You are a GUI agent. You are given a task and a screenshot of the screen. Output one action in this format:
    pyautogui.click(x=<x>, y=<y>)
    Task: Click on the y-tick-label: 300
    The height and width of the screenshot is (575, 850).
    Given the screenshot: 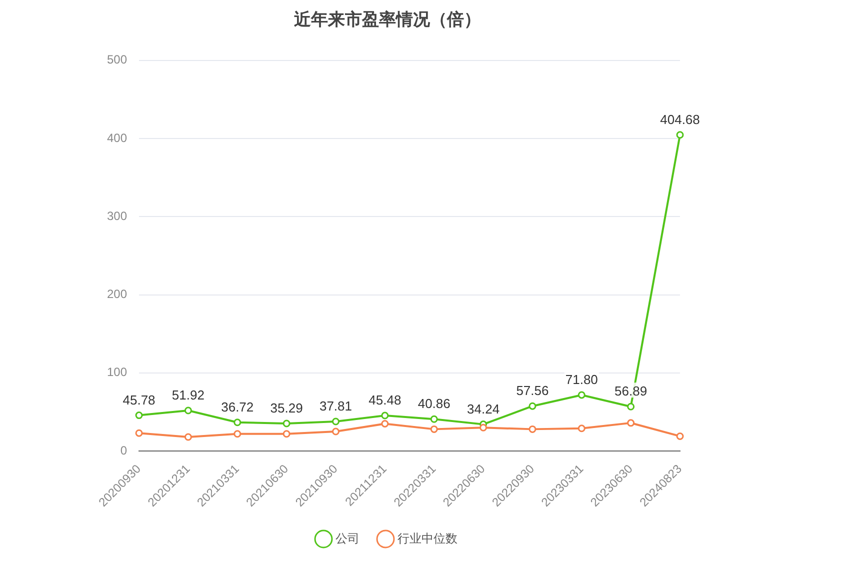 What is the action you would take?
    pyautogui.click(x=117, y=215)
    